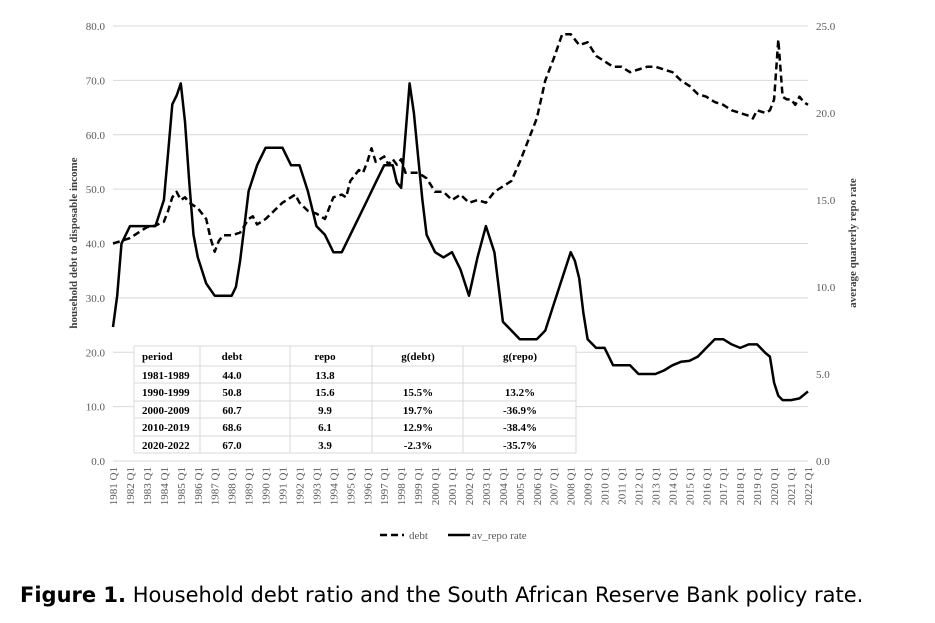  Describe the element at coordinates (520, 393) in the screenshot. I see `table-cell: 13.2%` at that location.